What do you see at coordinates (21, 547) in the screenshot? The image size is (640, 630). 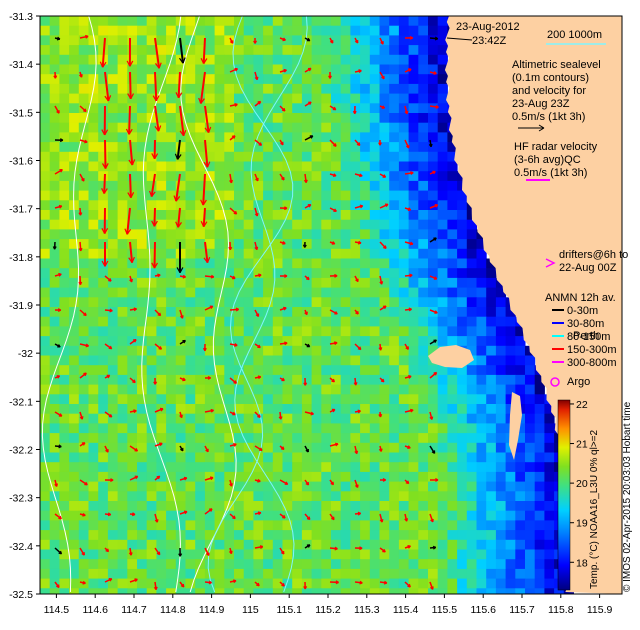 I see `y-tick-label: -32.4` at bounding box center [21, 547].